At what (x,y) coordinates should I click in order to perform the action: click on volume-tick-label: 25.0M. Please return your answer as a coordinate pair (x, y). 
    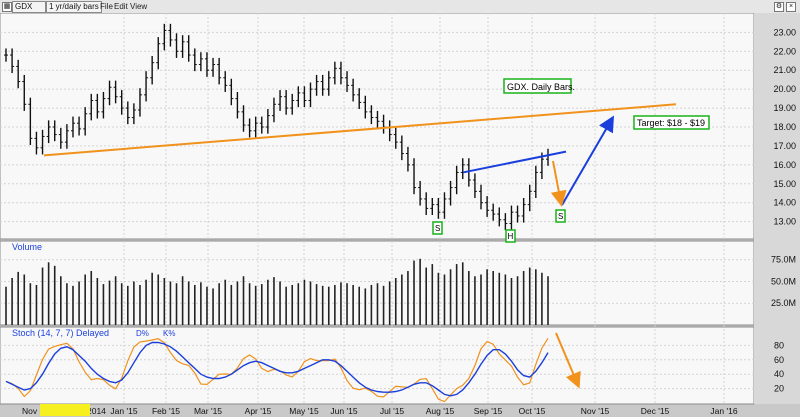
    Looking at the image, I should click on (783, 303).